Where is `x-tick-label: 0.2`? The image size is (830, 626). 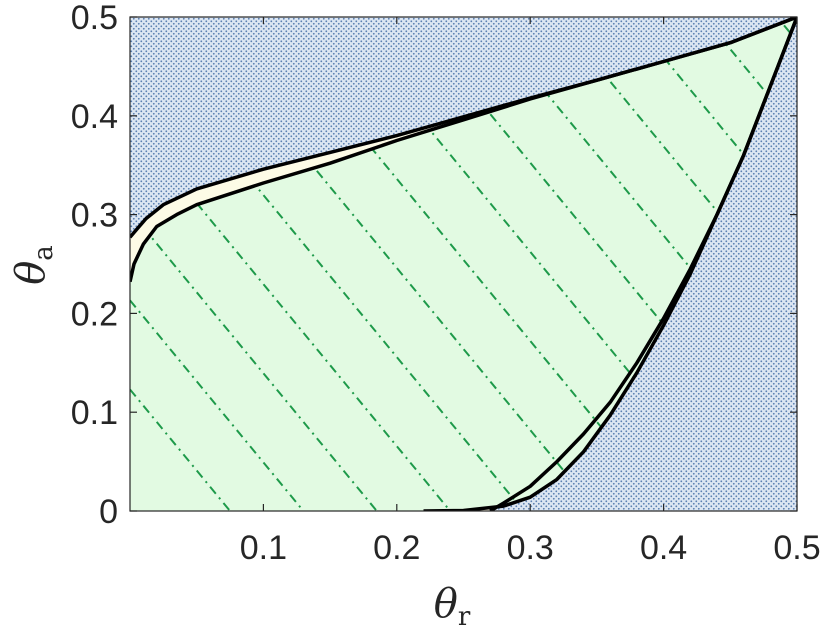
x-tick-label: 0.2 is located at coordinates (396, 548).